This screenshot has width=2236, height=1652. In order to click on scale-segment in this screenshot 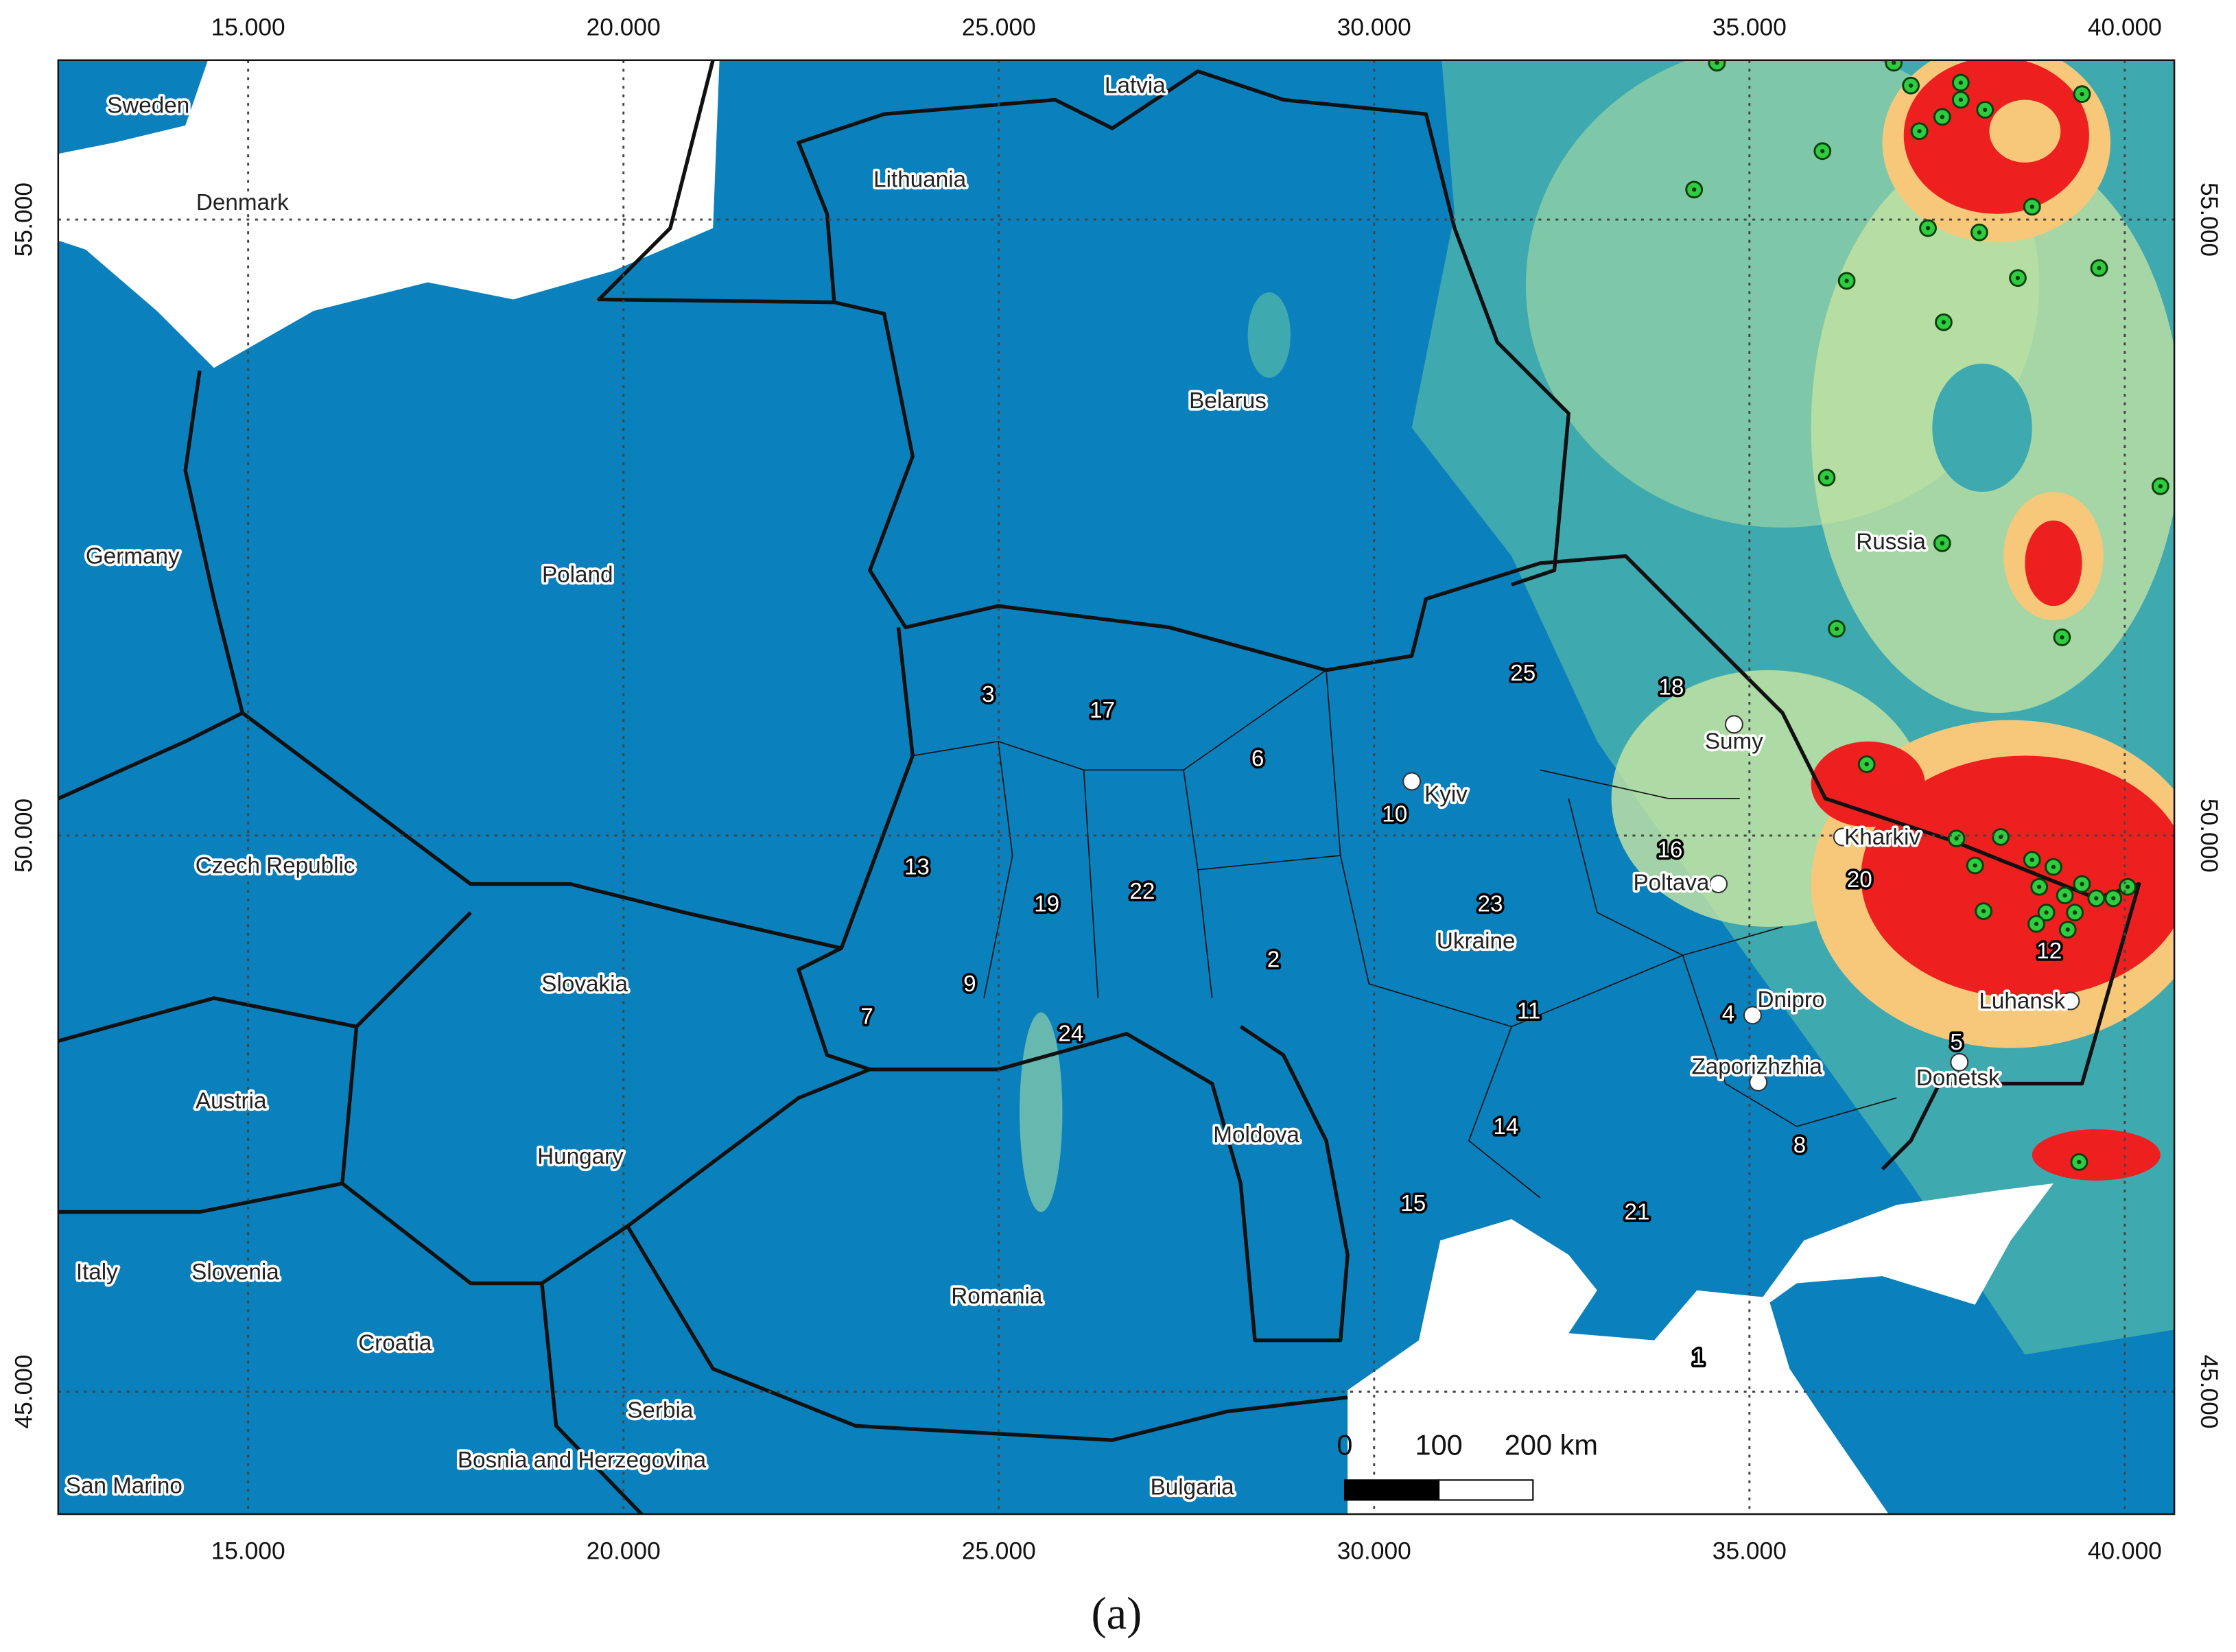, I will do `click(1486, 1490)`.